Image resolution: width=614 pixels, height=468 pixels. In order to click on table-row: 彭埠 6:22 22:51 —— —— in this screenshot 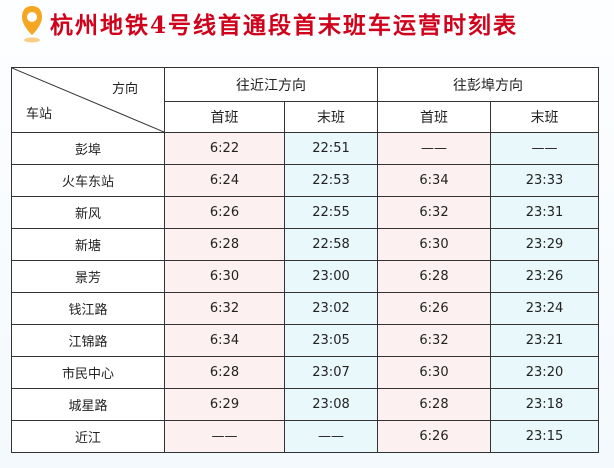, I will do `click(305, 148)`.